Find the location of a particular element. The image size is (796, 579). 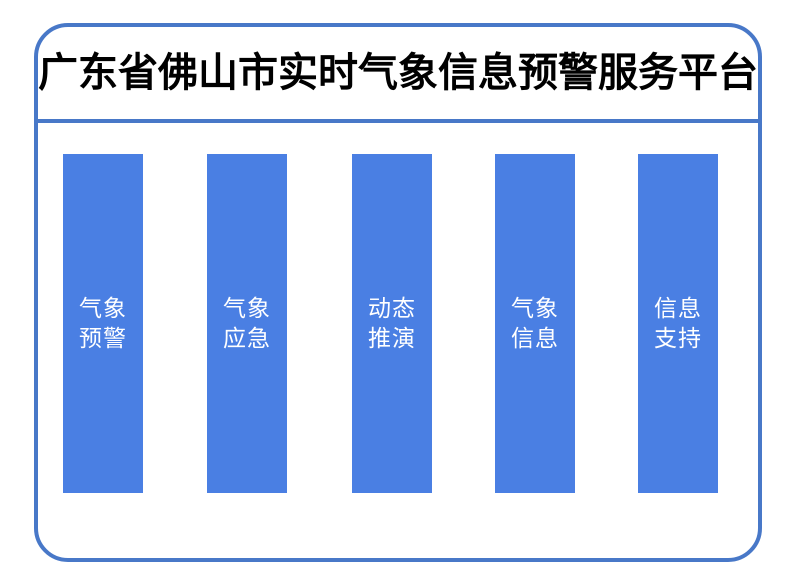

pillar-information-support: 信息 支持 is located at coordinates (678, 323).